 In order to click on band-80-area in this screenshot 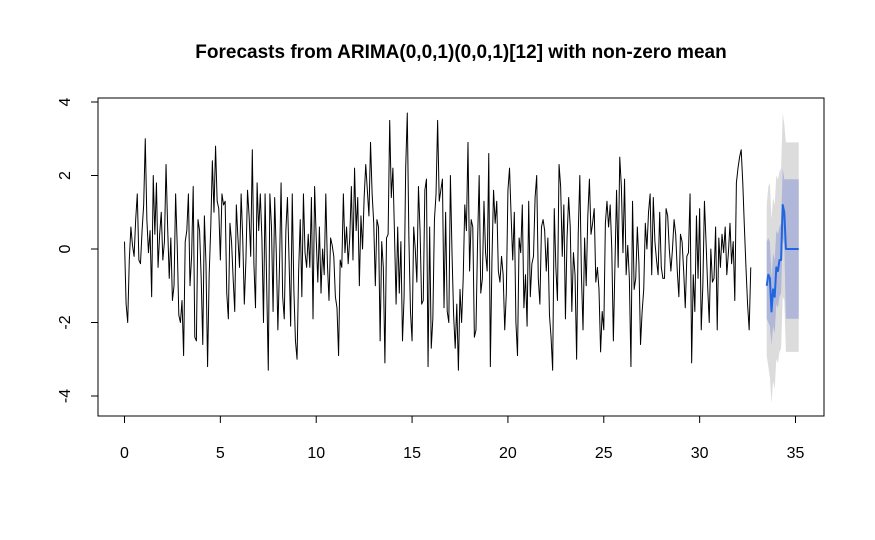, I will do `click(782, 256)`.